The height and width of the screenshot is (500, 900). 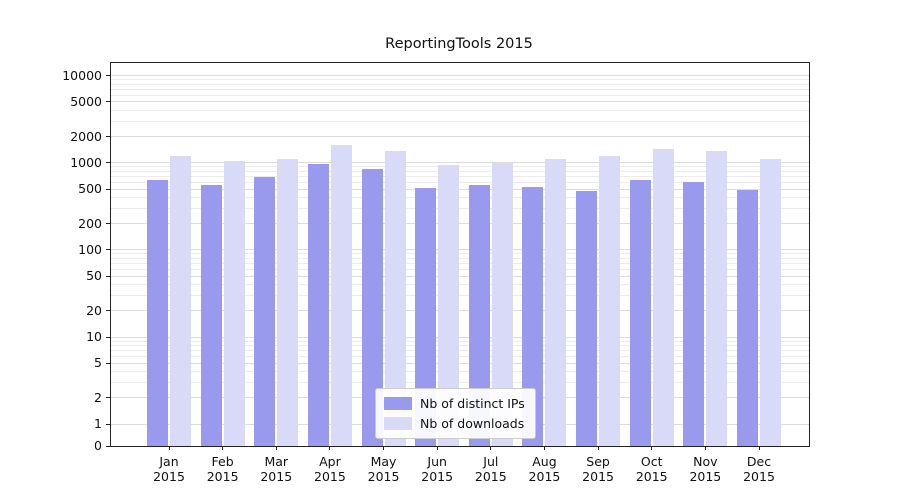 I want to click on bar-nb-of-downloads-may, so click(x=395, y=298).